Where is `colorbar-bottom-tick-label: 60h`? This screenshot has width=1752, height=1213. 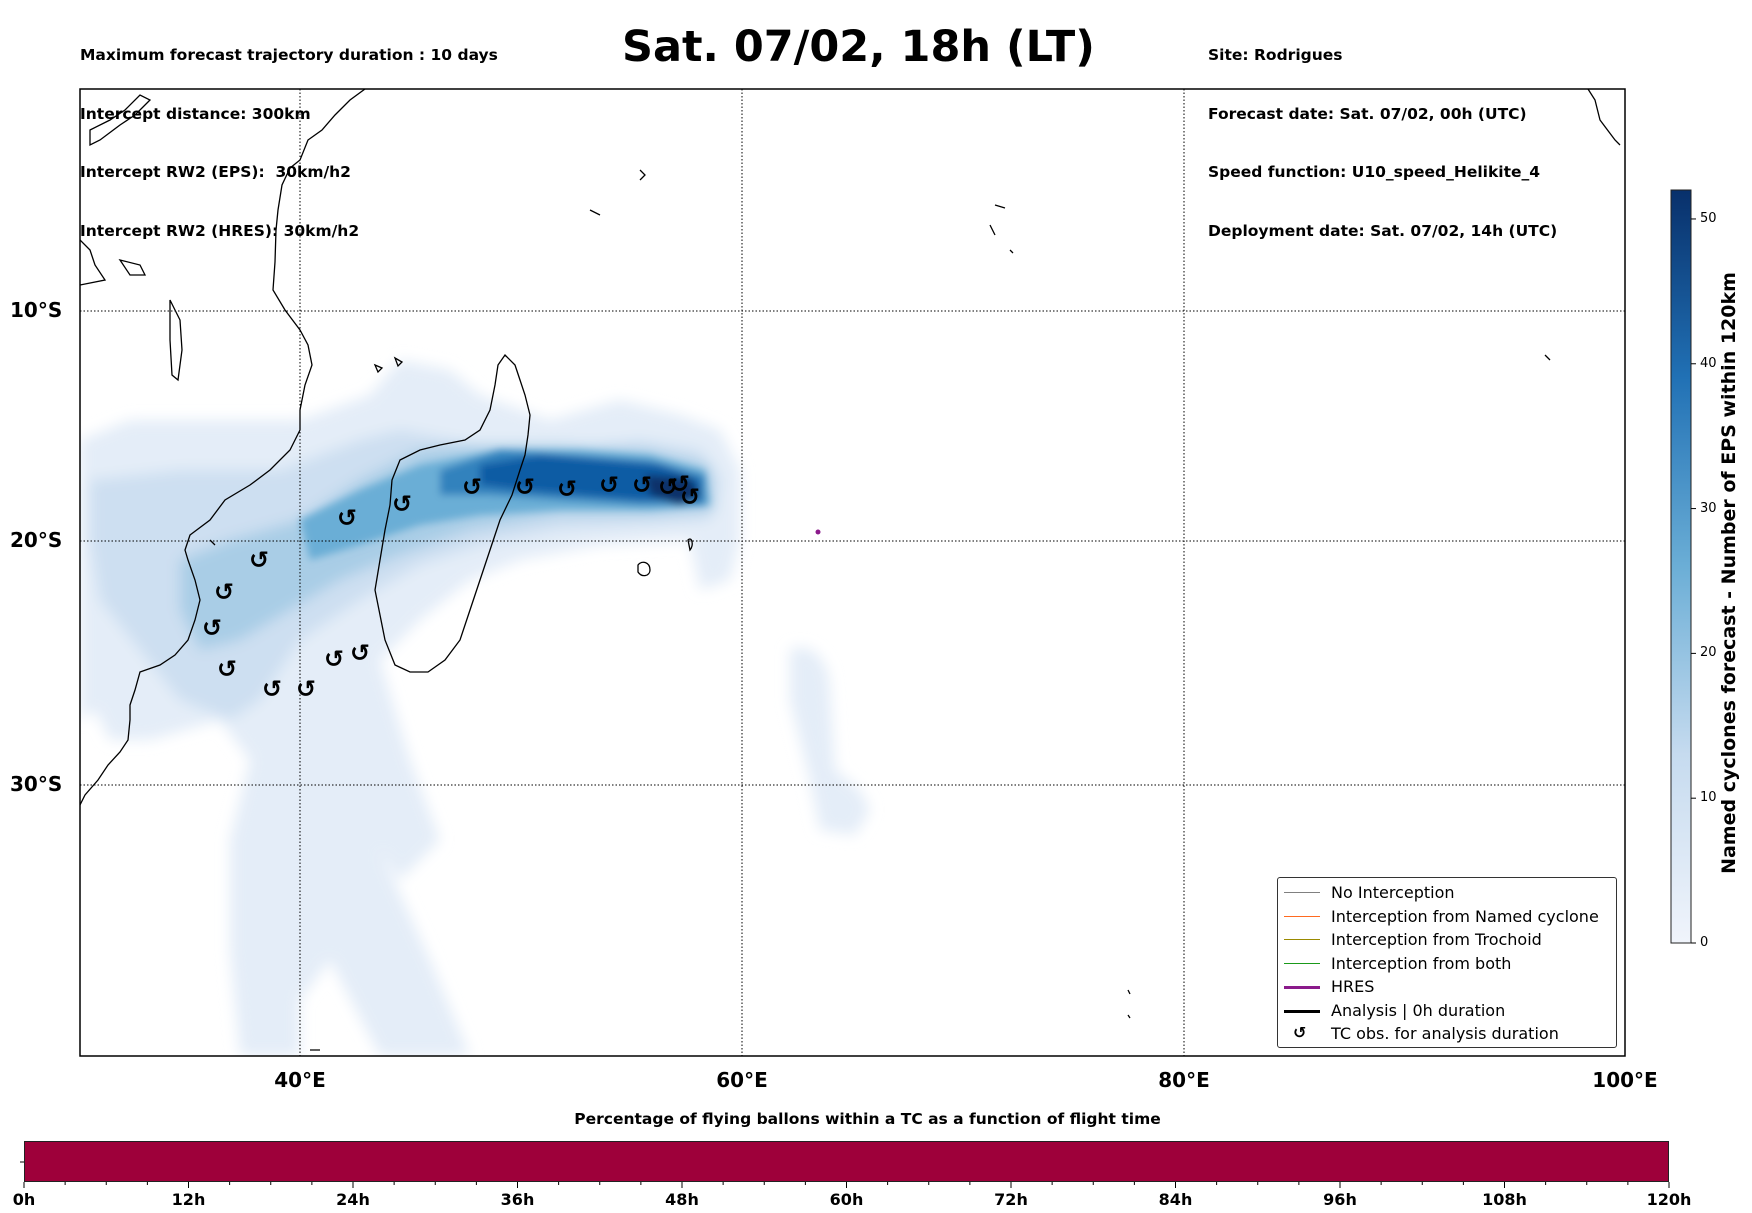 colorbar-bottom-tick-label: 60h is located at coordinates (846, 1199).